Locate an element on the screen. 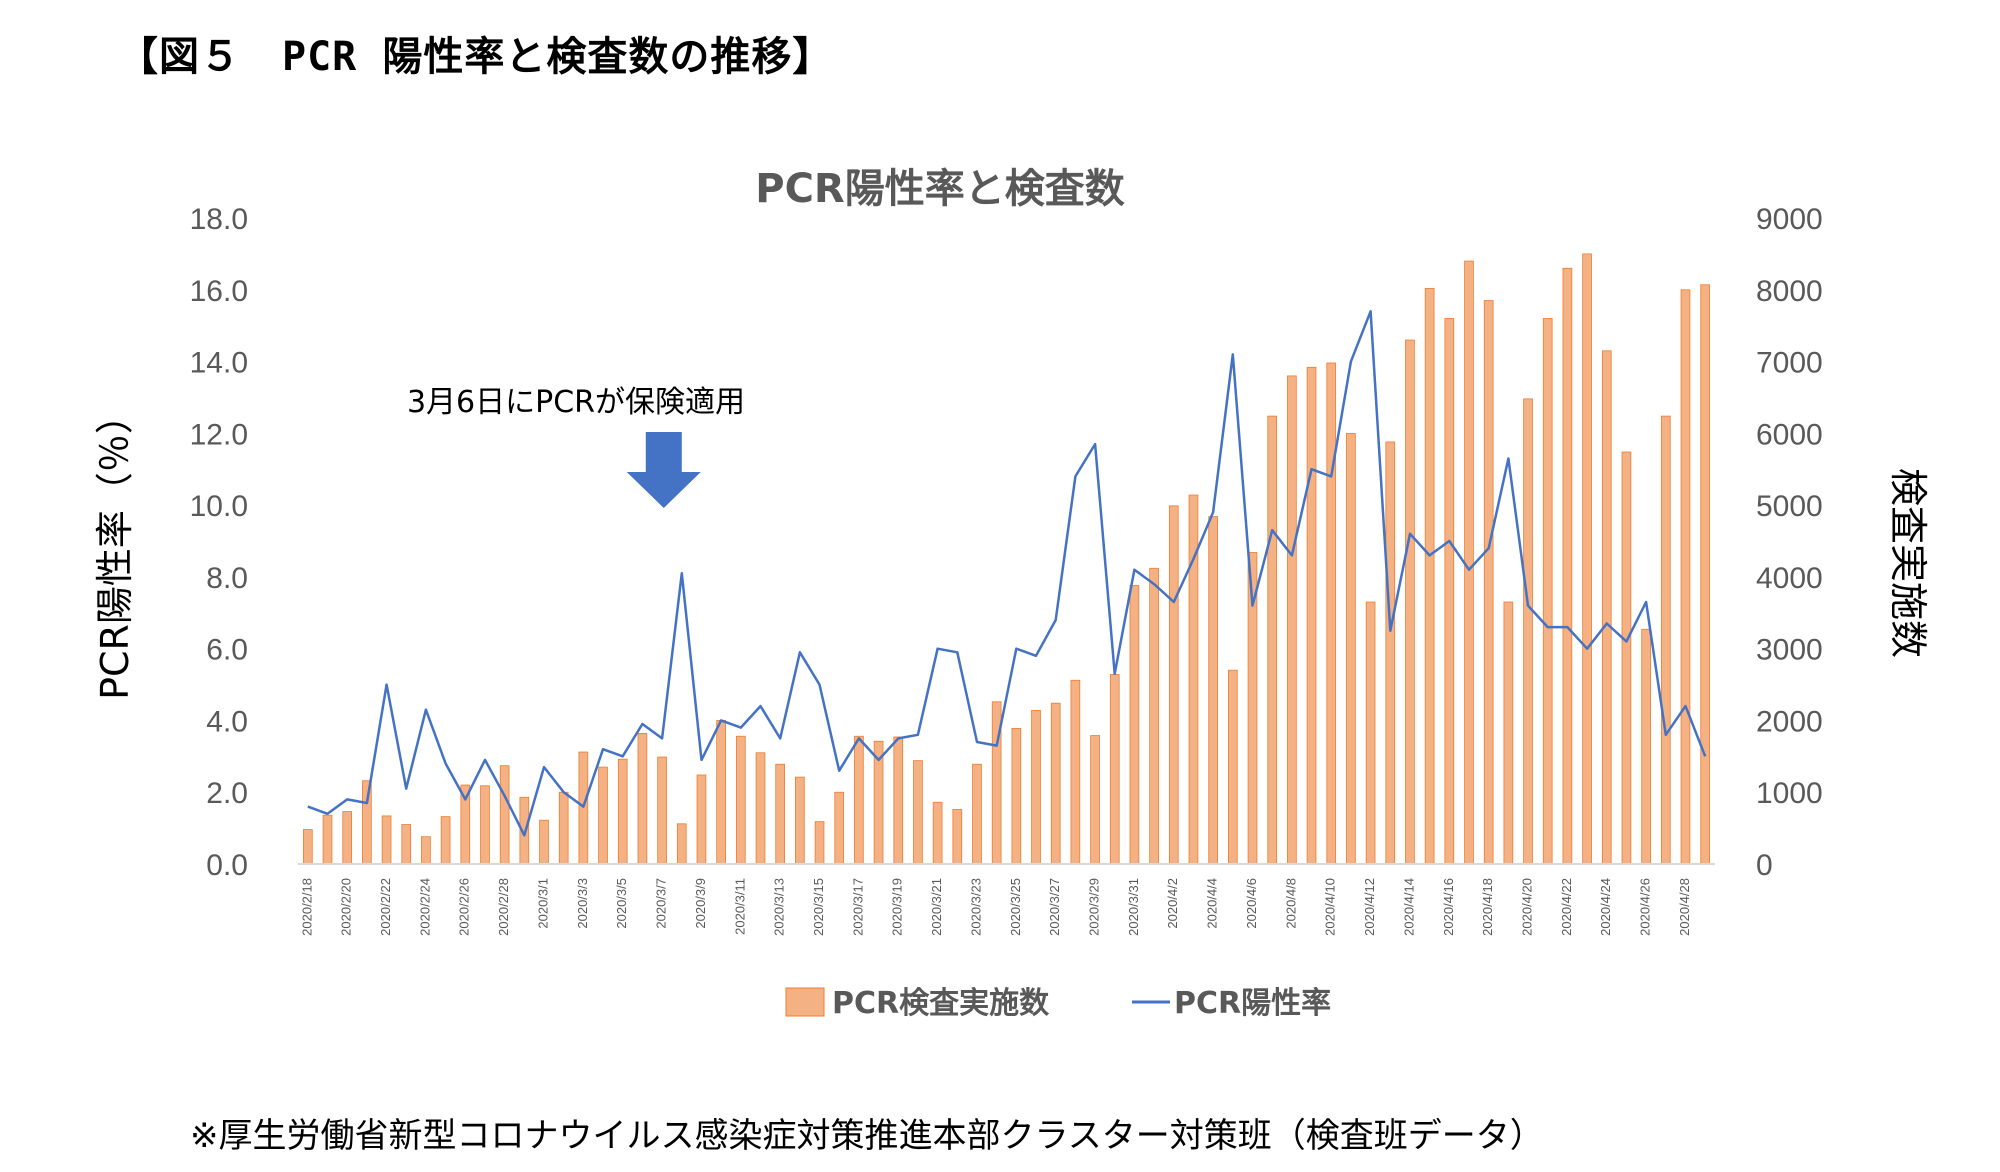 This screenshot has width=2000, height=1172. y2-tick-label: 6000 is located at coordinates (1789, 434).